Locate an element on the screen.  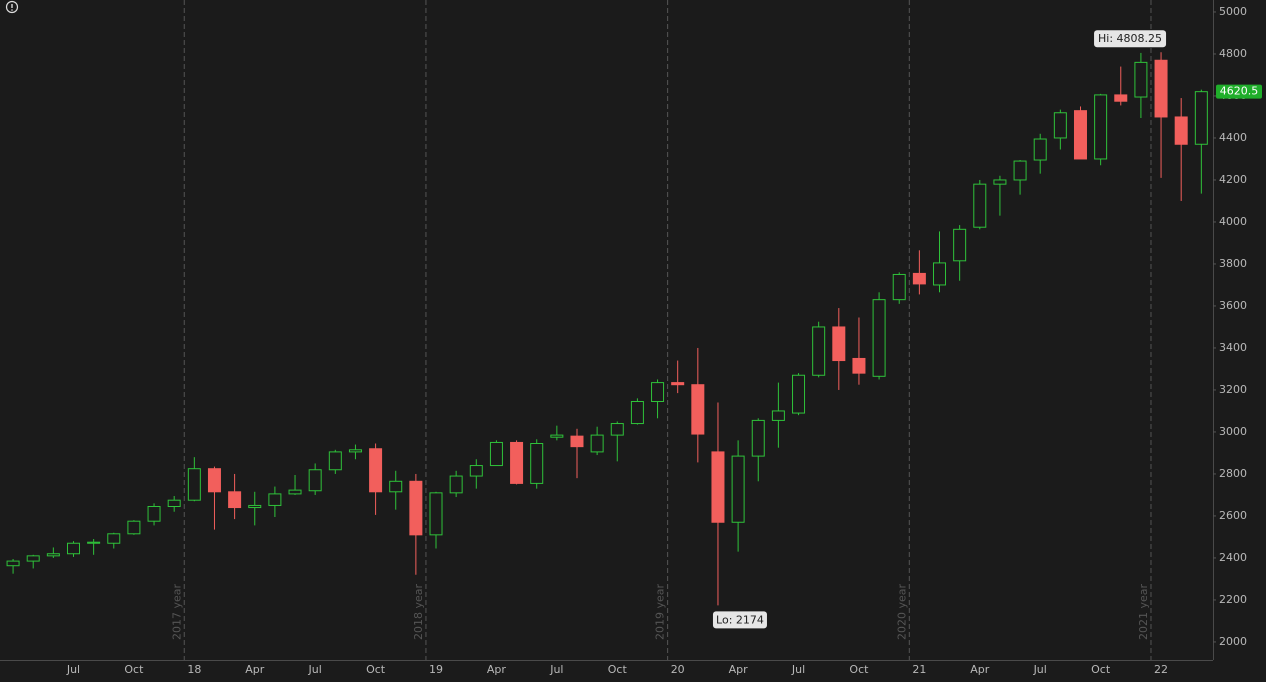
year-label: 2019 year is located at coordinates (660, 611).